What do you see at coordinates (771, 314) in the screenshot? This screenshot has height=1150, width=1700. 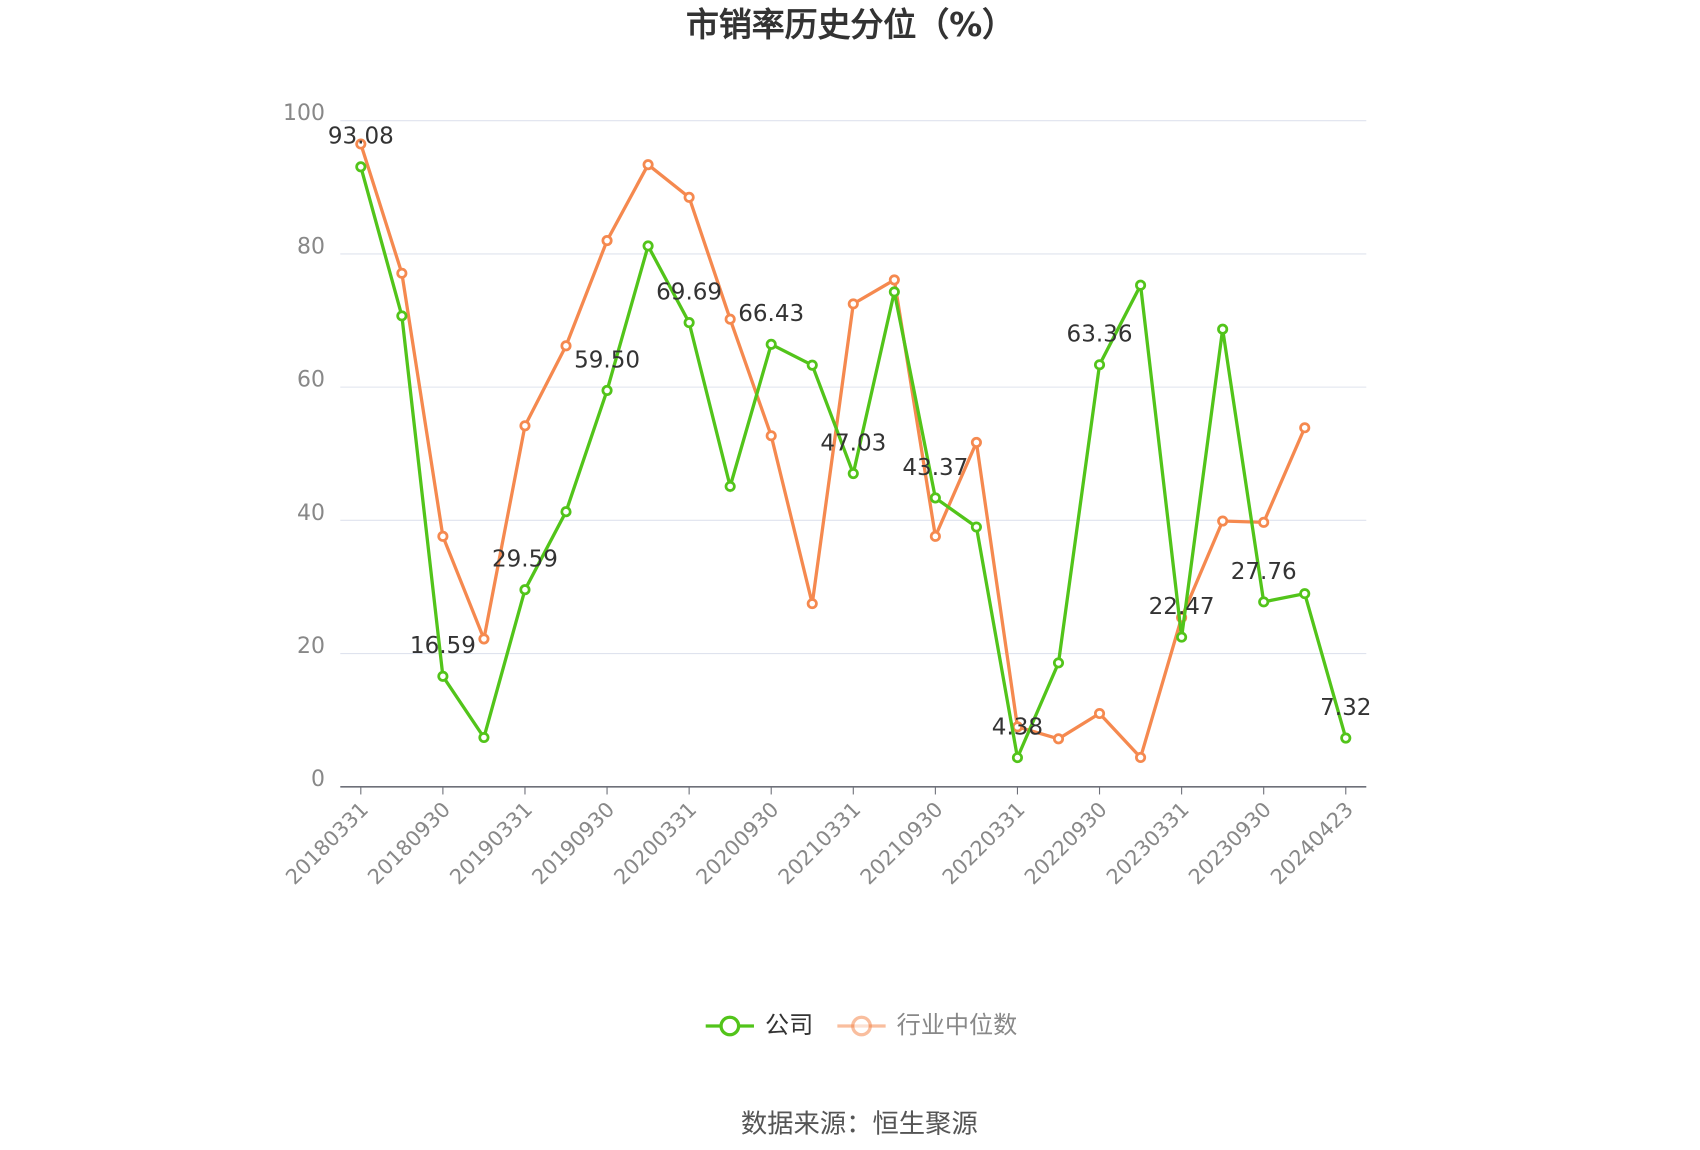 I see `data-label: 66.43` at bounding box center [771, 314].